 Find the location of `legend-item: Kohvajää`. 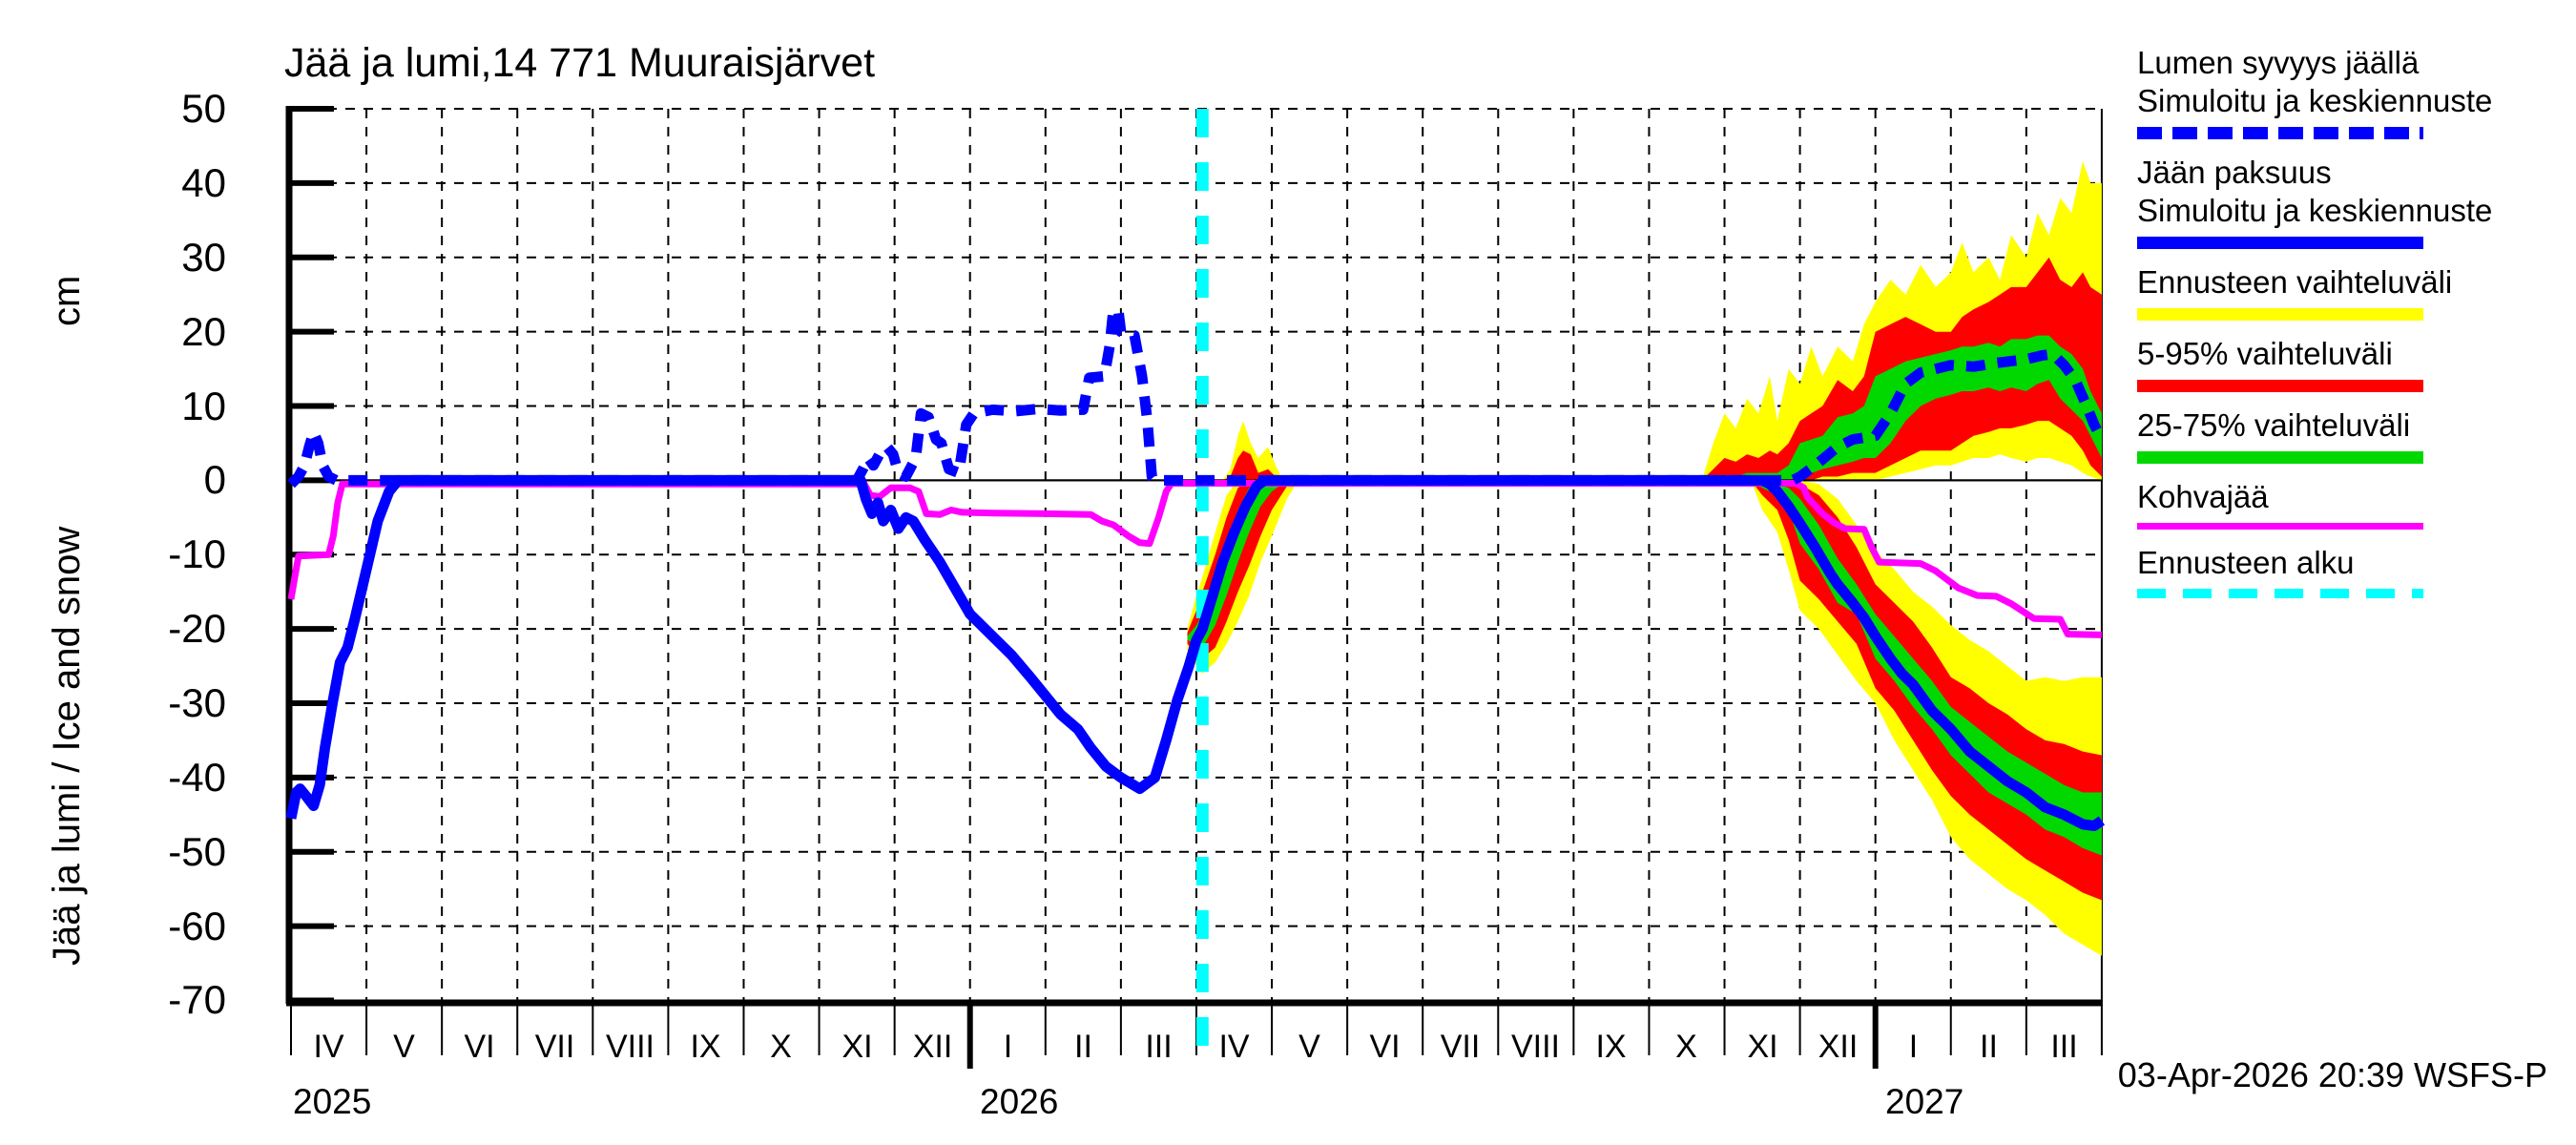

legend-item: Kohvajää is located at coordinates (2356, 504).